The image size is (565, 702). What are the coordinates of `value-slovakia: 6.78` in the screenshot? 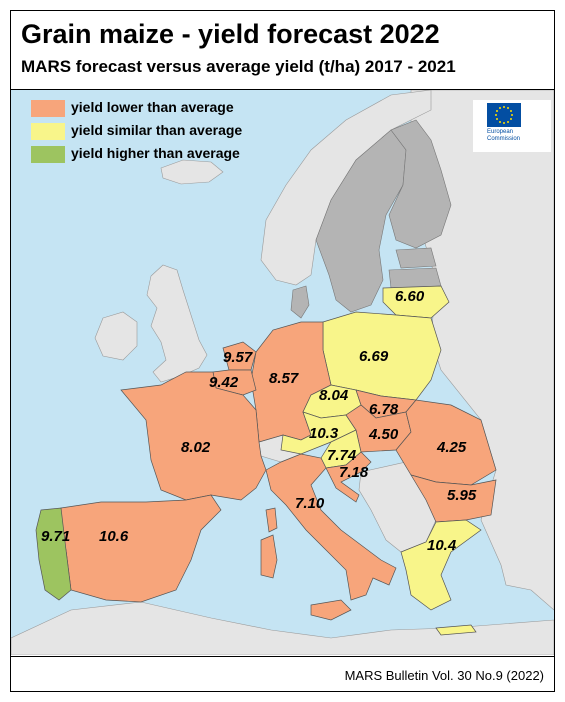 It's located at (384, 409).